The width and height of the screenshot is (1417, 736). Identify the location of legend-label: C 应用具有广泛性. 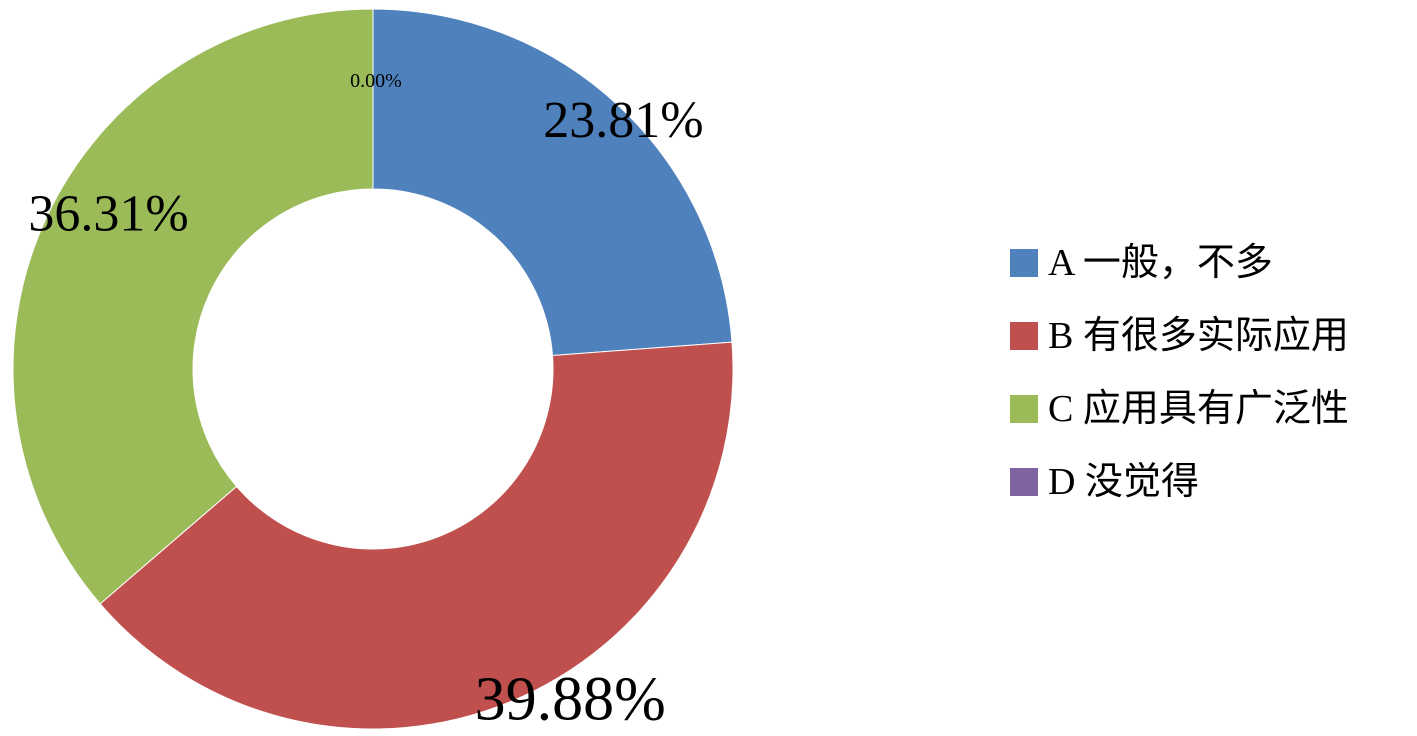
(1198, 409).